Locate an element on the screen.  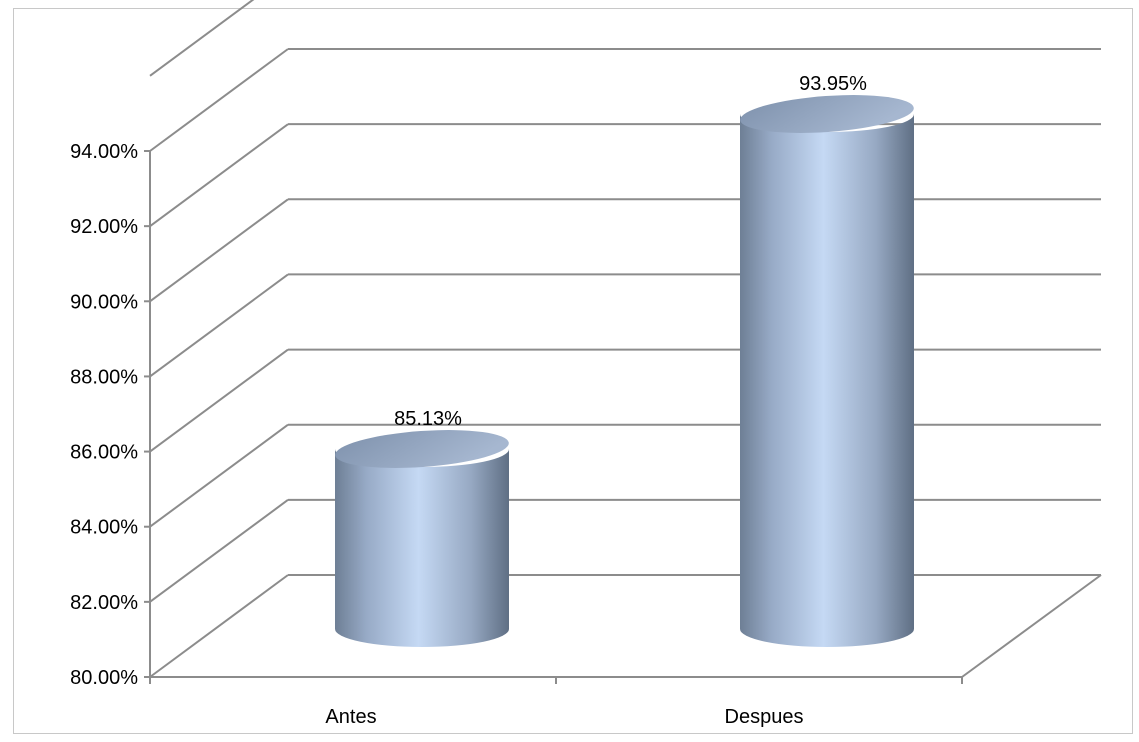
bar-despues is located at coordinates (827, 371).